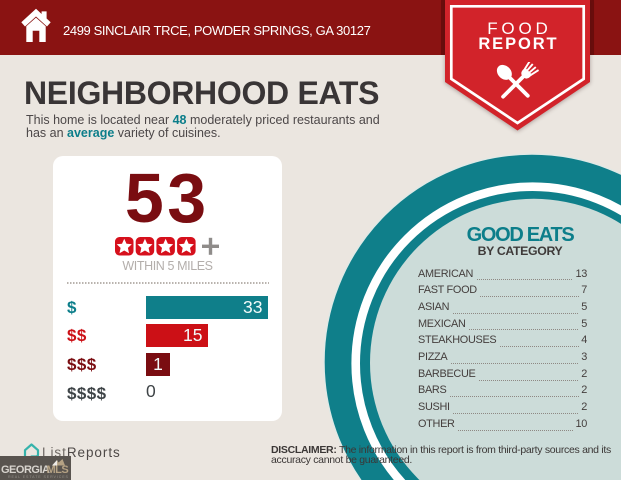 This screenshot has width=621, height=480. Describe the element at coordinates (58, 470) in the screenshot. I see `svg-text: MLS` at that location.